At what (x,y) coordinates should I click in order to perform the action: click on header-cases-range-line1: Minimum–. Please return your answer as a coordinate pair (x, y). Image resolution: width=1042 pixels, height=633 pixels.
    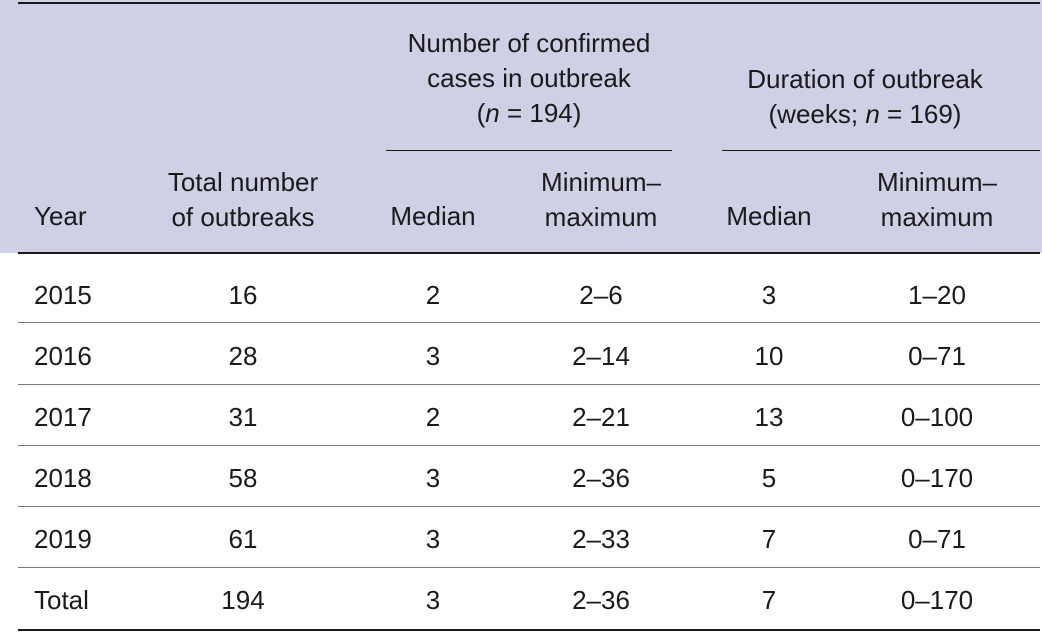
    Looking at the image, I should click on (601, 182).